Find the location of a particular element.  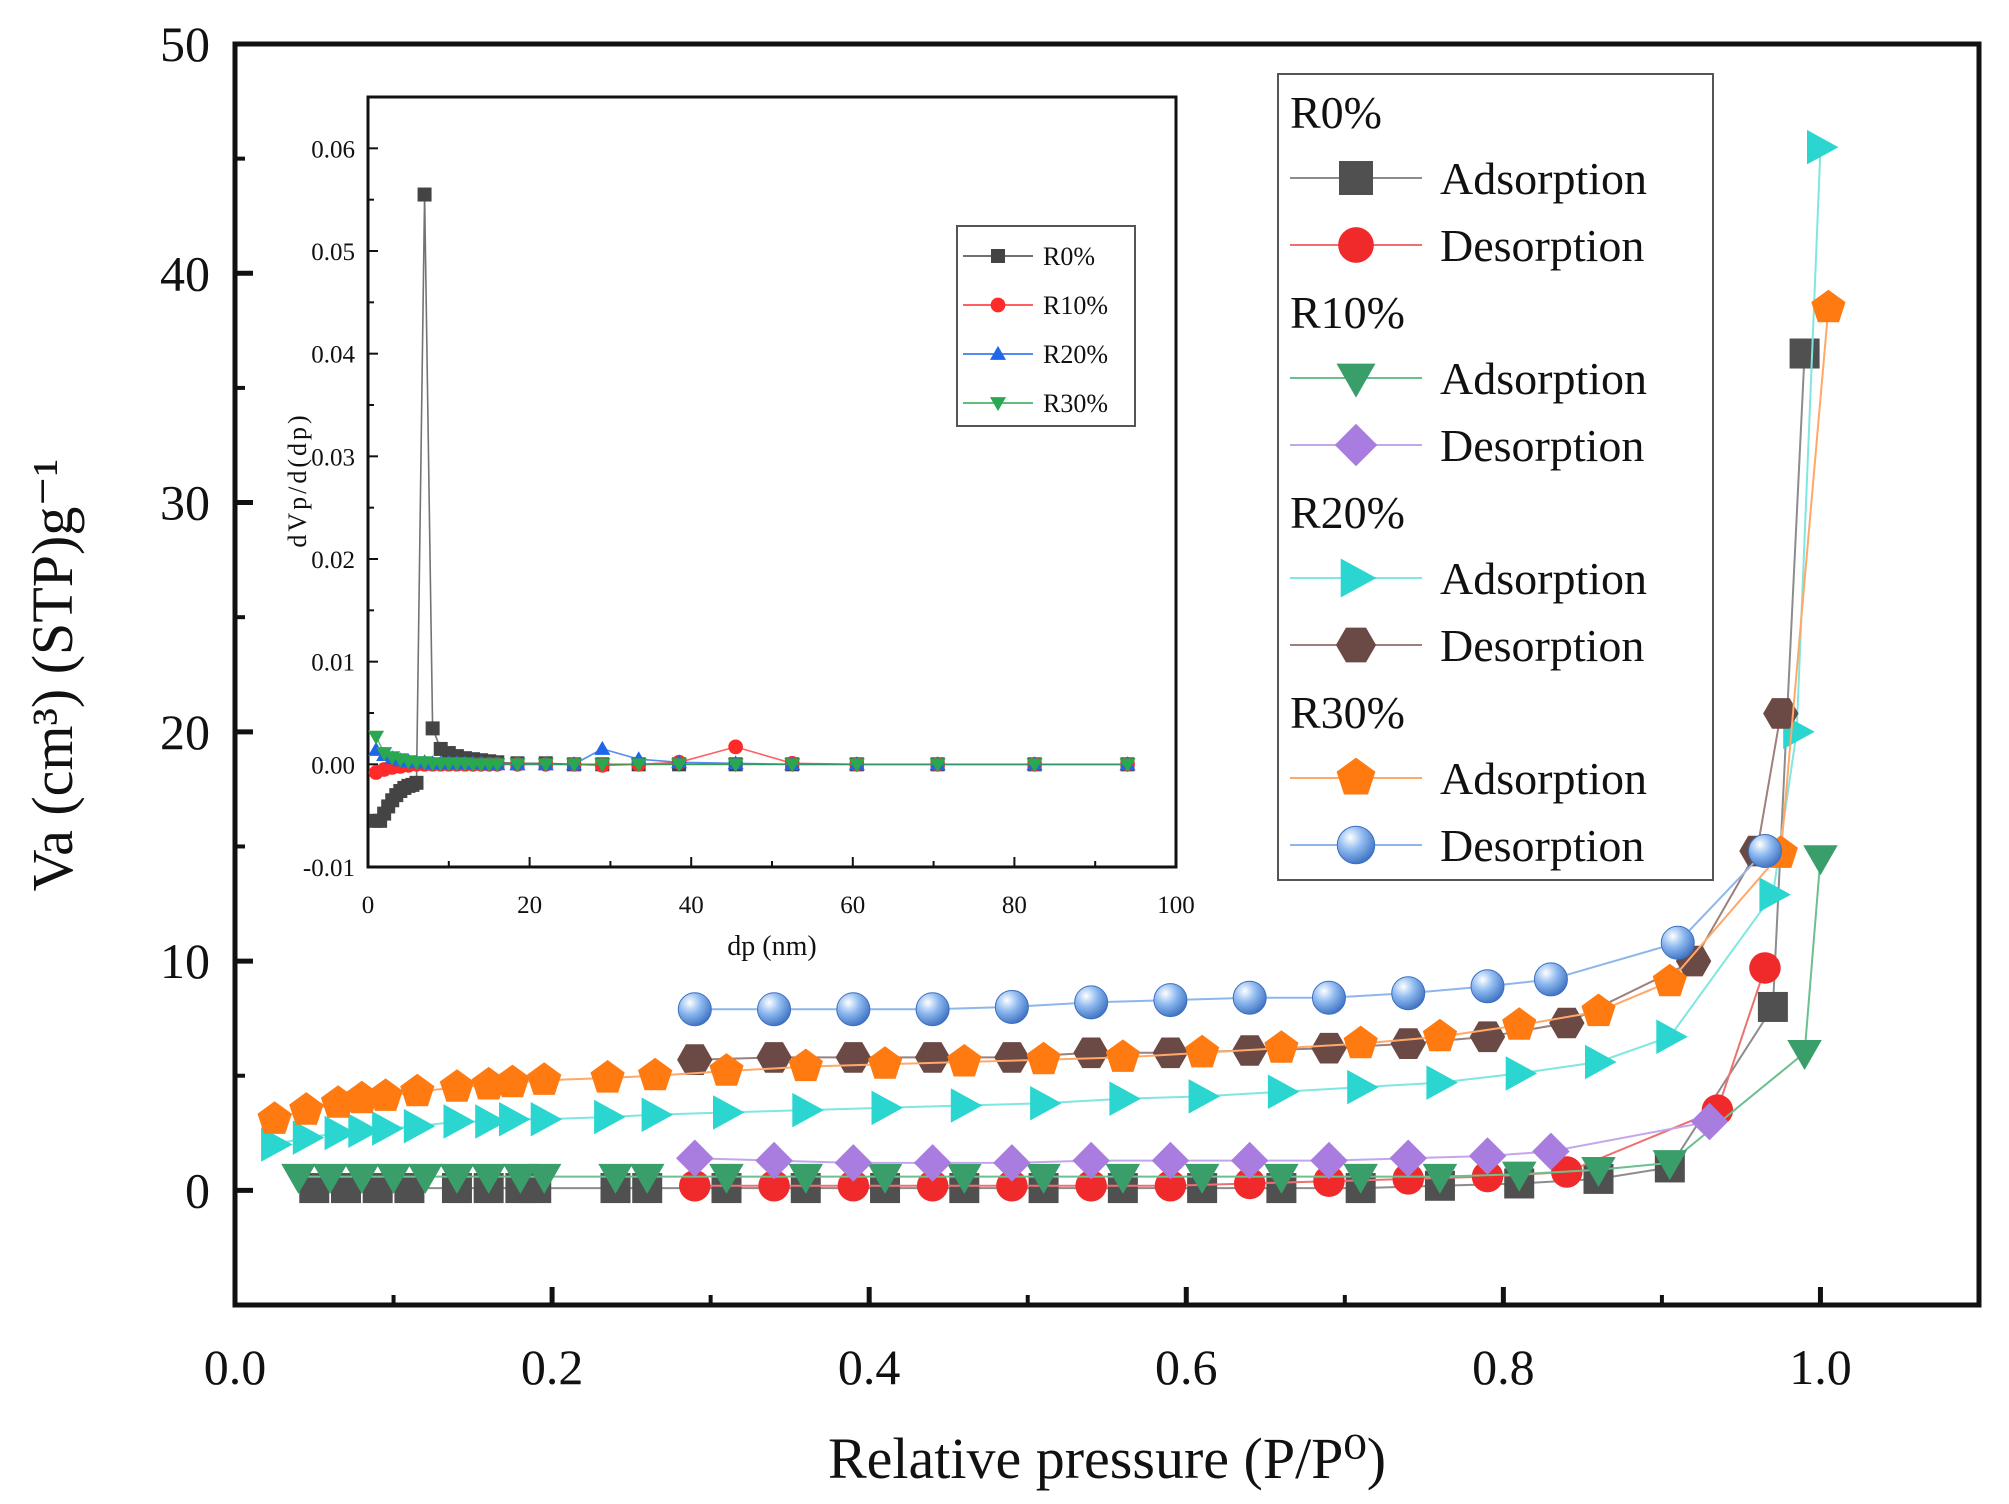

main-x-tick-label: 0.2 is located at coordinates (552, 1367).